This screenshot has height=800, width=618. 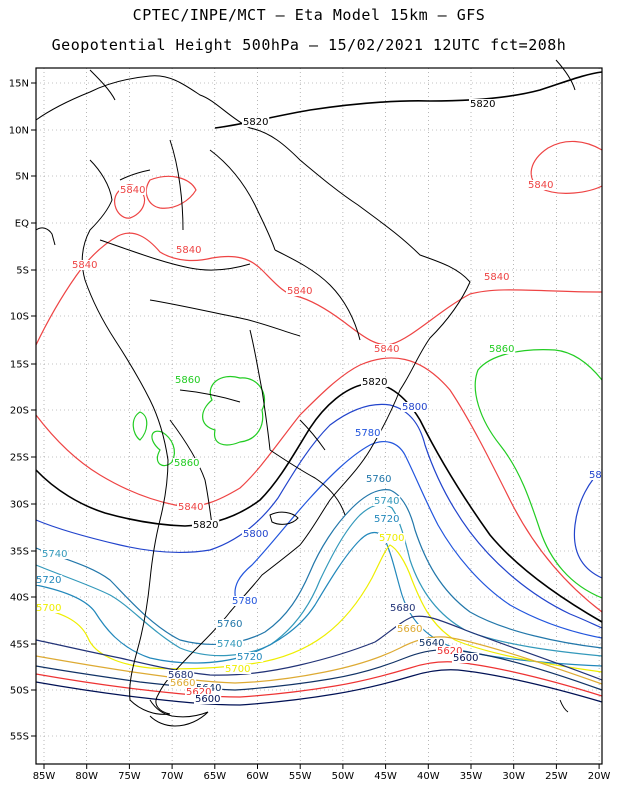 I want to click on lat-tick-label: 45S, so click(x=19, y=645).